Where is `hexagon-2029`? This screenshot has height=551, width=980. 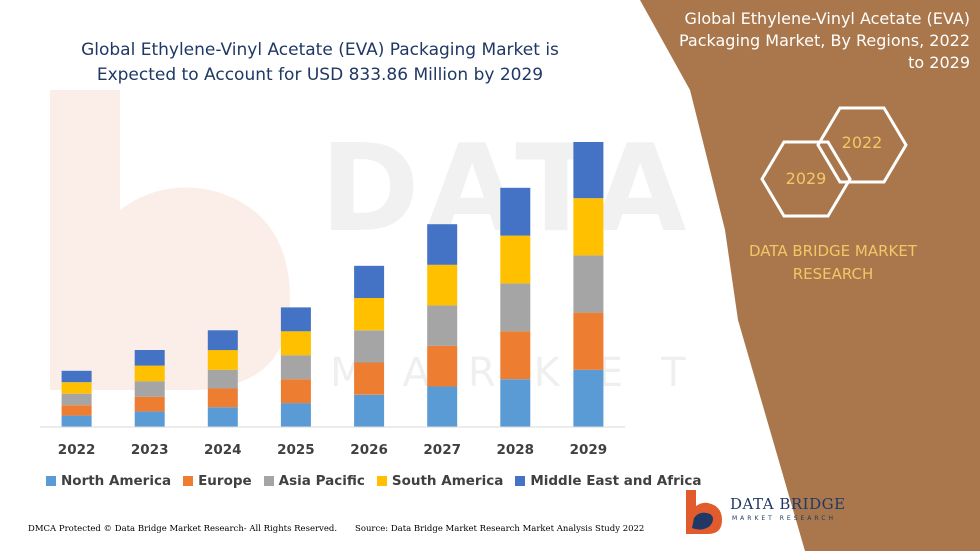
hexagon-2029 is located at coordinates (806, 179).